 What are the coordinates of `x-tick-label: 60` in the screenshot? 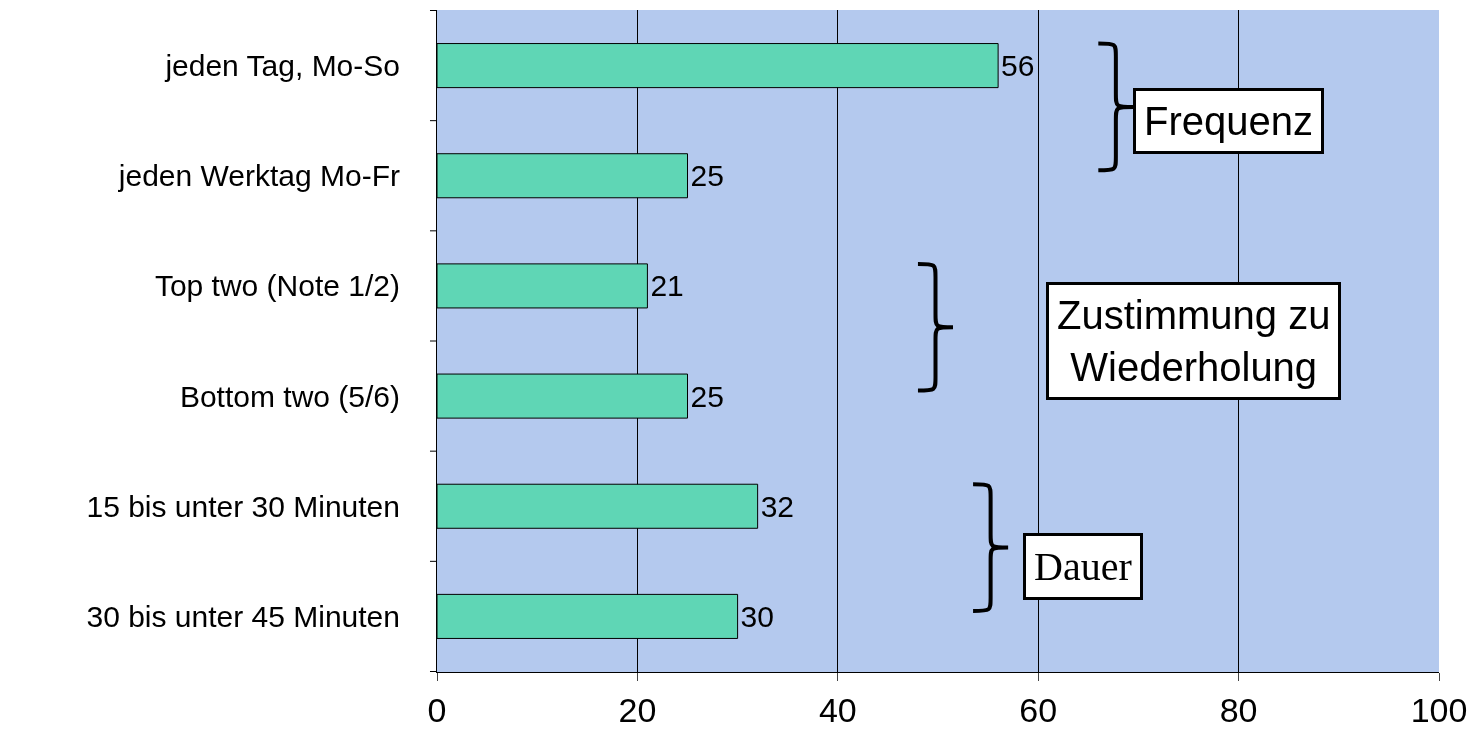 It's located at (1038, 709).